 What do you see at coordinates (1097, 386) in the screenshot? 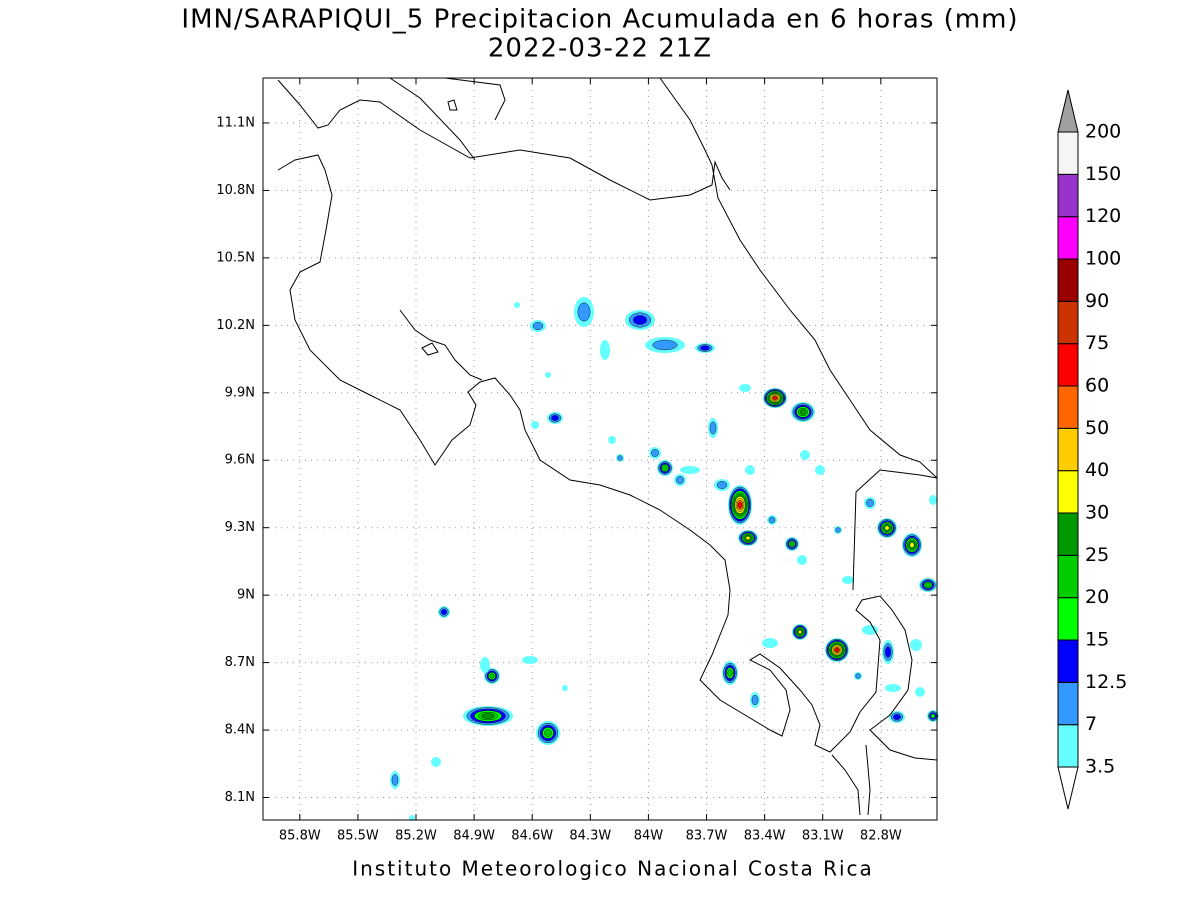
I see `colorbar-label: 60` at bounding box center [1097, 386].